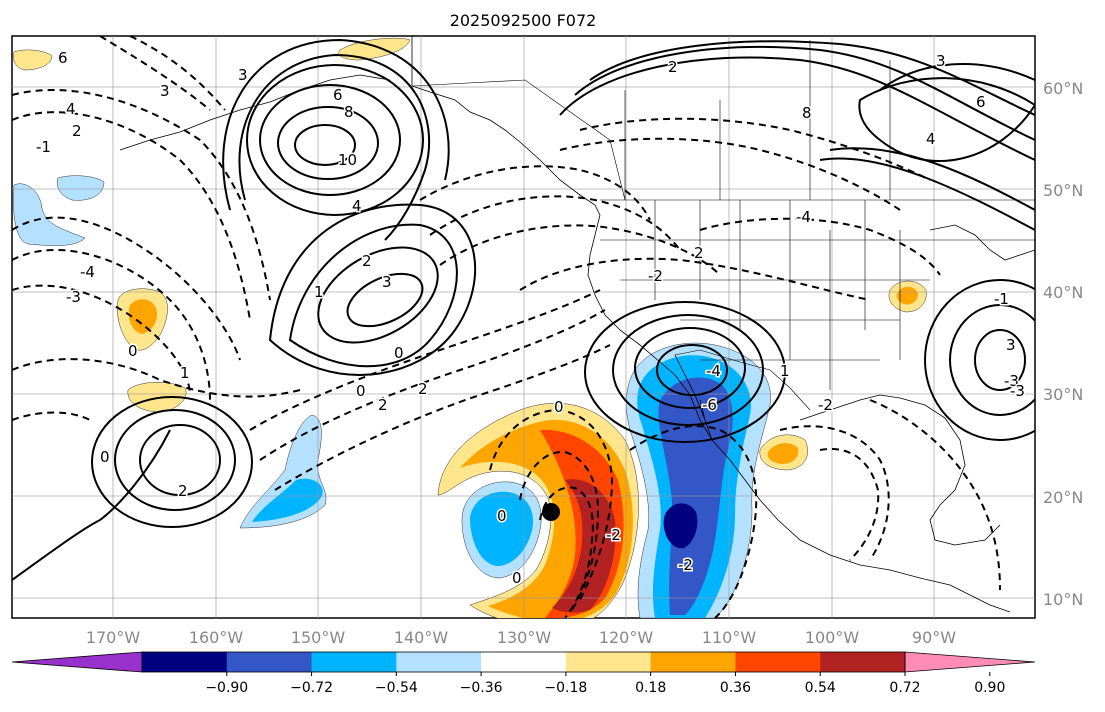  What do you see at coordinates (1063, 394) in the screenshot?
I see `lat-label-30n: 30°N` at bounding box center [1063, 394].